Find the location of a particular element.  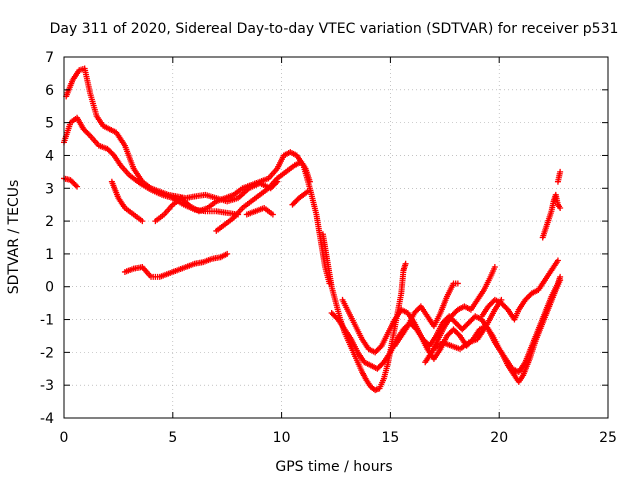

series-track-q is located at coordinates (551, 216).